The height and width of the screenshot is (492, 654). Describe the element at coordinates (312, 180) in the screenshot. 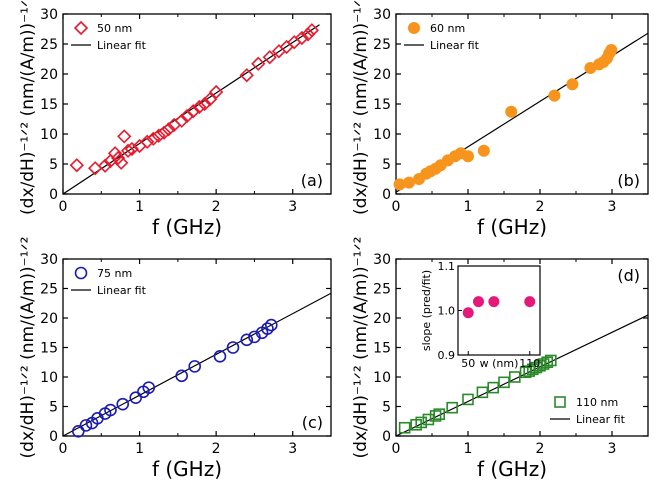

I see `panel-label: (a)` at that location.